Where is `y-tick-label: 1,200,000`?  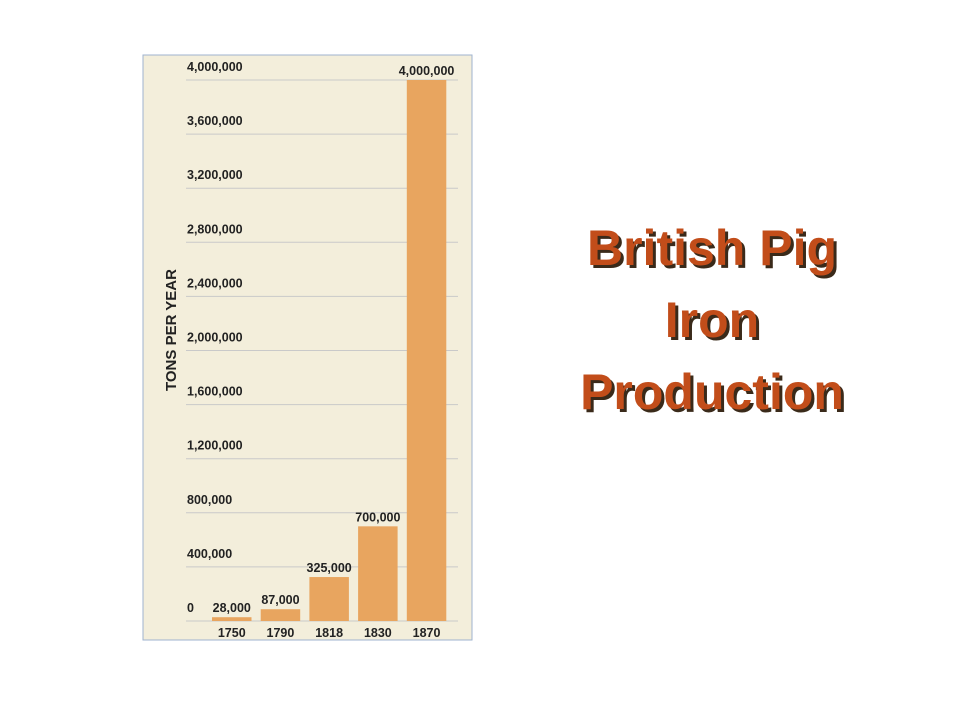 y-tick-label: 1,200,000 is located at coordinates (215, 446).